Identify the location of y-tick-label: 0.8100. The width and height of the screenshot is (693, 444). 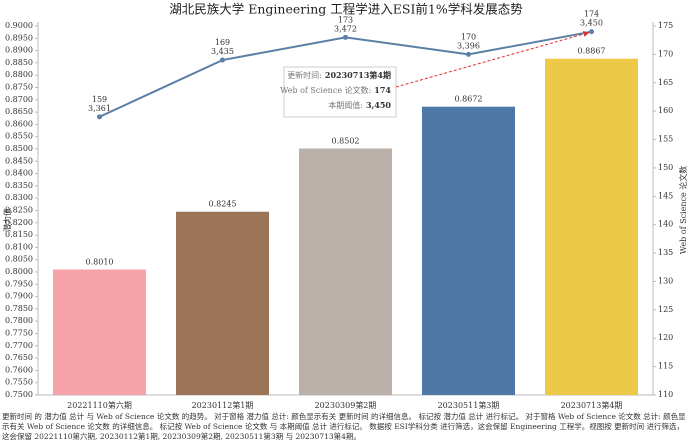
(19, 246).